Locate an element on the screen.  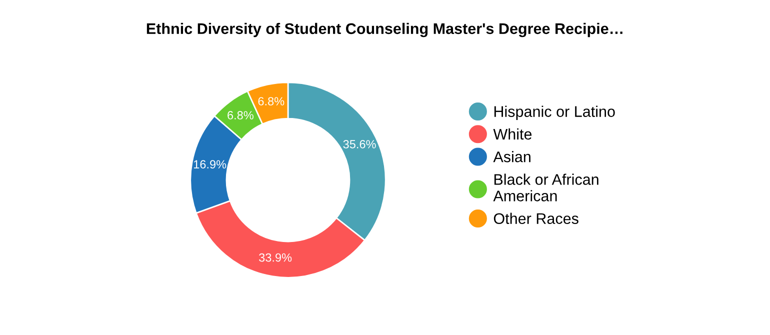
legend-label: Asian is located at coordinates (511, 156).